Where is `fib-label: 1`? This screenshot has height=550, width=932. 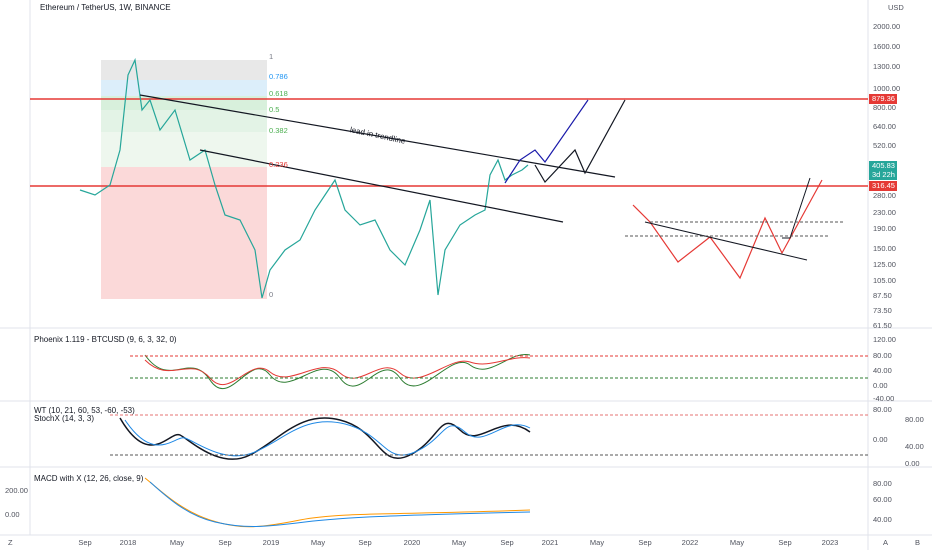 fib-label: 1 is located at coordinates (271, 56).